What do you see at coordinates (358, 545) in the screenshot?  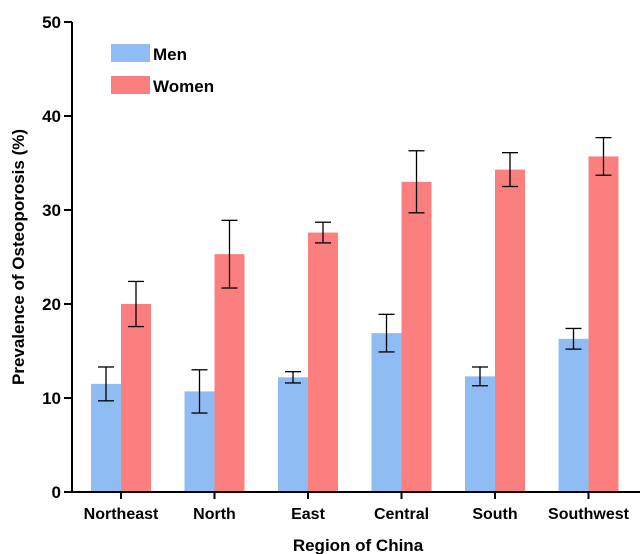 I see `x-axis-label: Region of China` at bounding box center [358, 545].